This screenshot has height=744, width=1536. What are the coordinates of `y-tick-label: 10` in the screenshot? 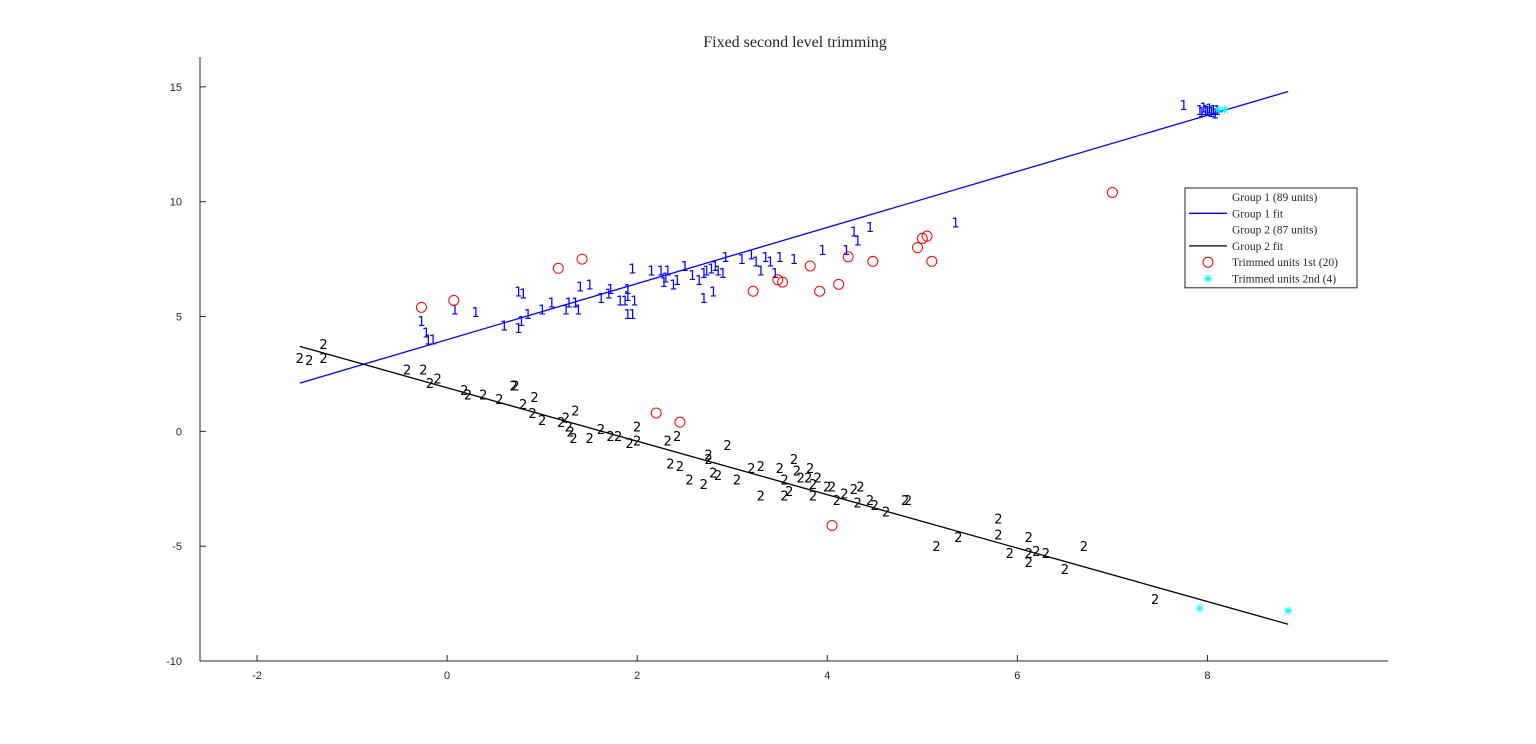 It's located at (176, 203).